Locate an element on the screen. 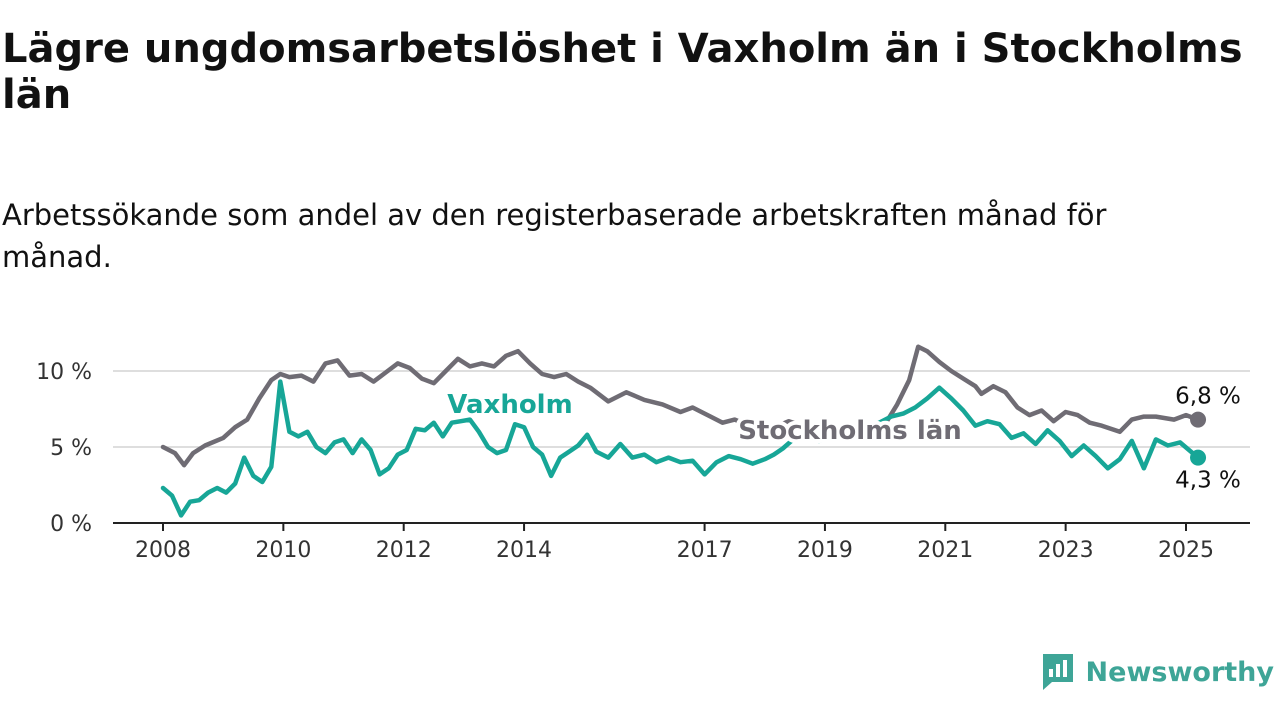 This screenshot has width=1280, height=720. end-value-label-vaxholm: 4,3 % is located at coordinates (1208, 481).